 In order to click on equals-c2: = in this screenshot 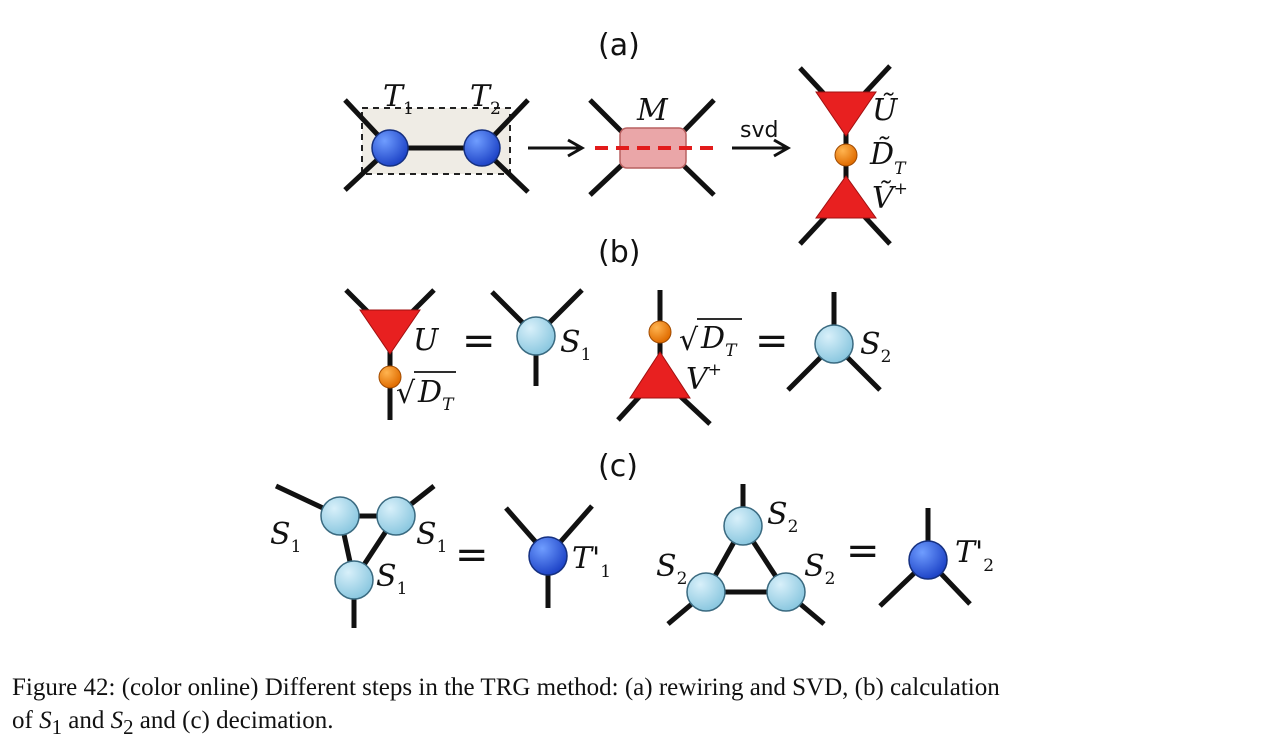, I will do `click(863, 551)`.